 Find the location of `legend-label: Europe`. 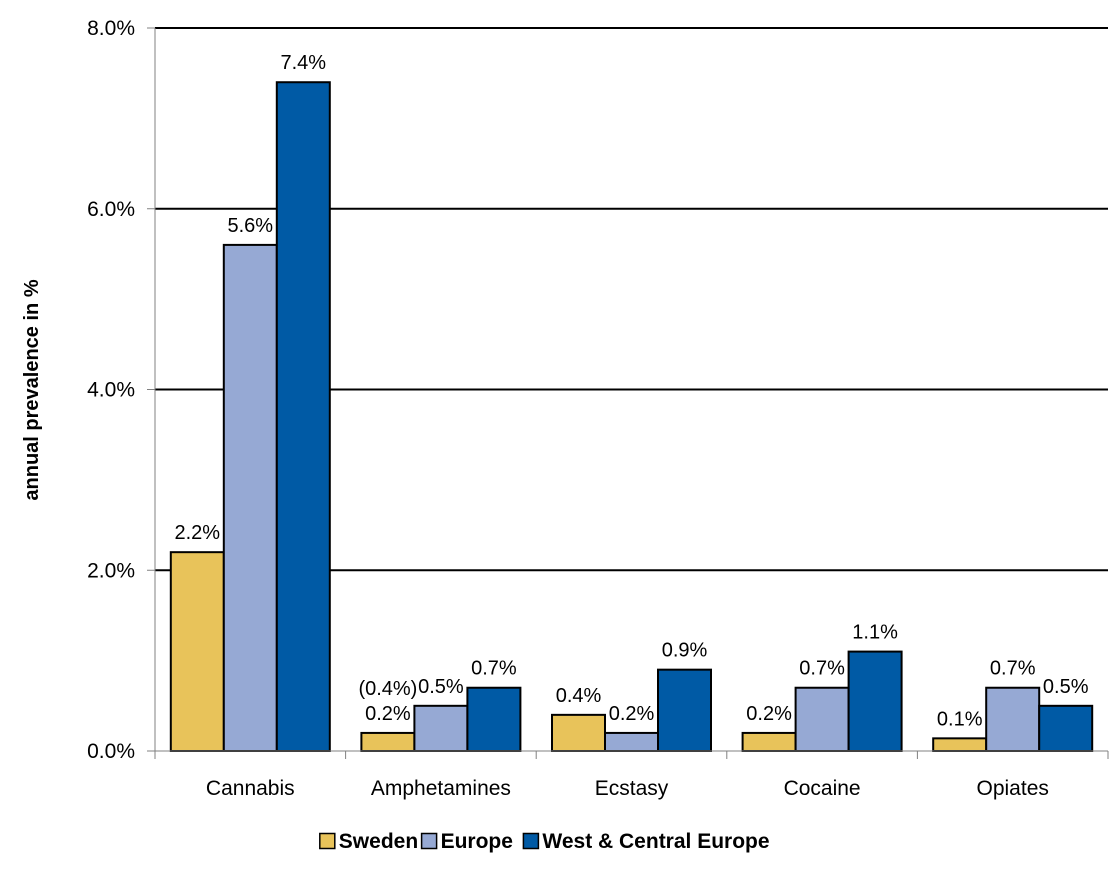

legend-label: Europe is located at coordinates (477, 841).